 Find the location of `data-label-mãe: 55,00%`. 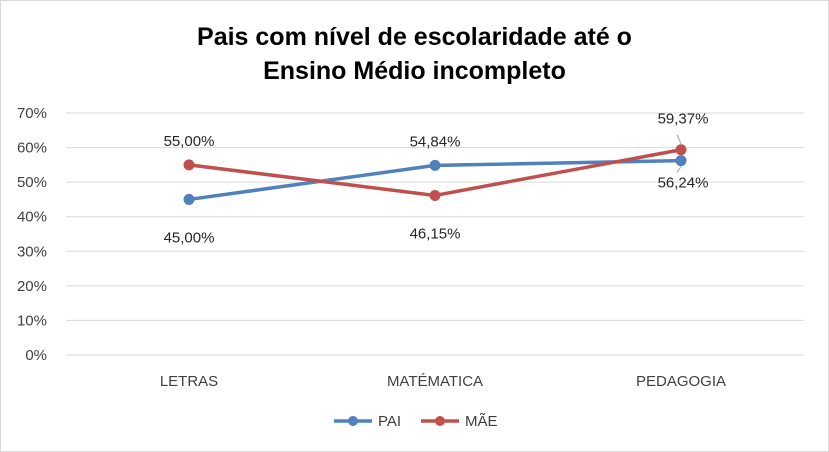

data-label-mãe: 55,00% is located at coordinates (189, 141).